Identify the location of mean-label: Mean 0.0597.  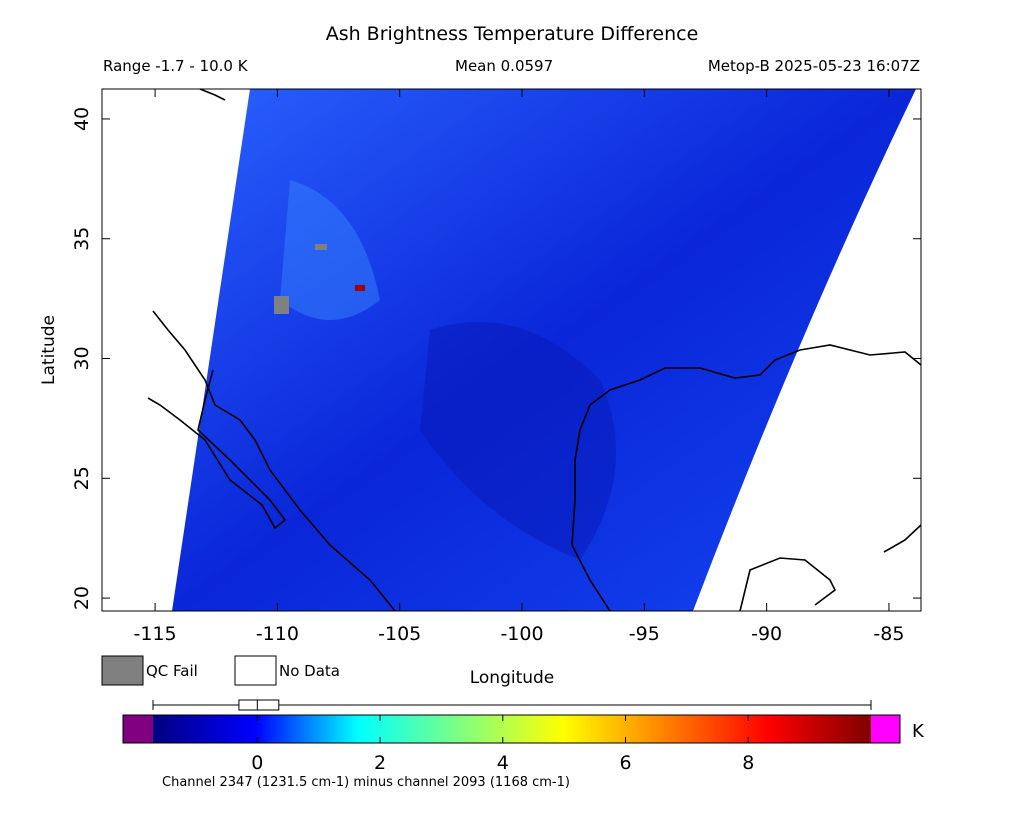
(504, 66).